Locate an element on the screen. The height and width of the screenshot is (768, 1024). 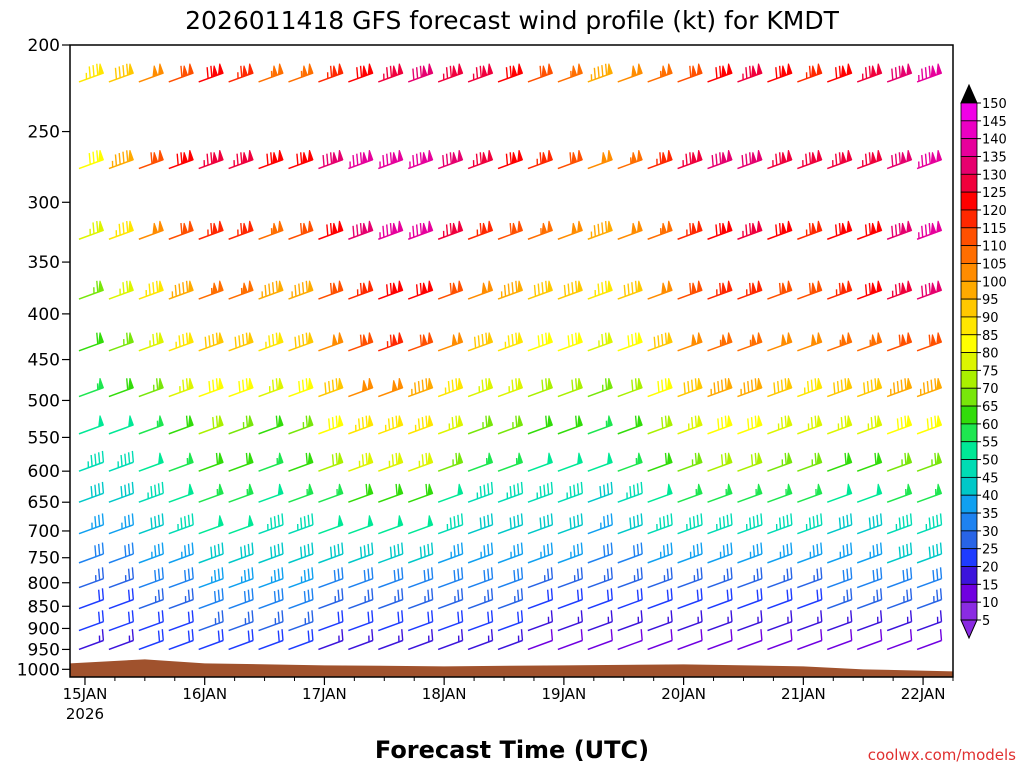
colorbar-tick-label: 150 is located at coordinates (994, 104).